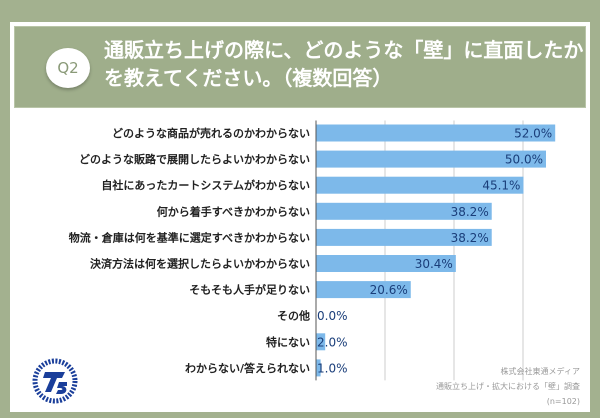  I want to click on value-label: 20.6%, so click(389, 290).